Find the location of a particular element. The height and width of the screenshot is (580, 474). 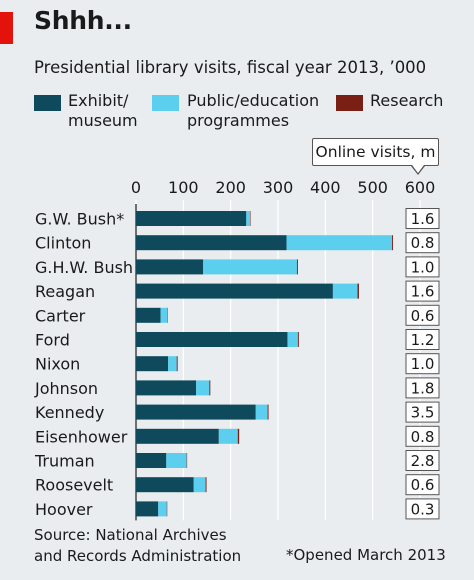

category-label: Roosevelt is located at coordinates (74, 485).